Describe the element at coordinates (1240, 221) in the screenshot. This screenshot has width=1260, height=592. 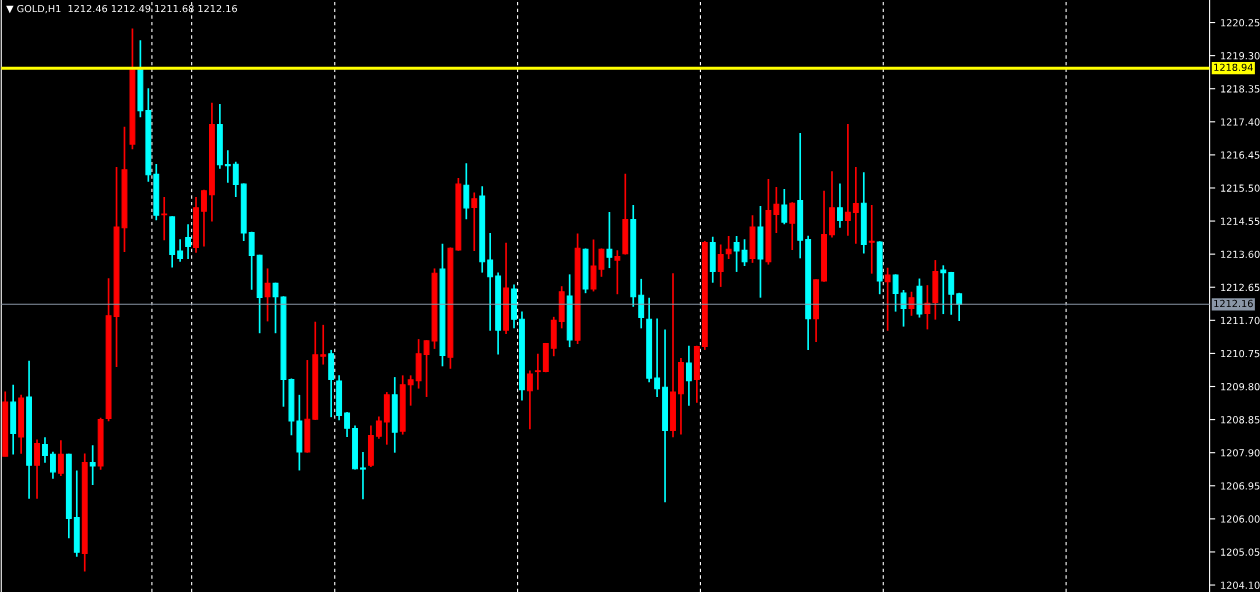
I see `y-tick-label: 1214.55` at that location.